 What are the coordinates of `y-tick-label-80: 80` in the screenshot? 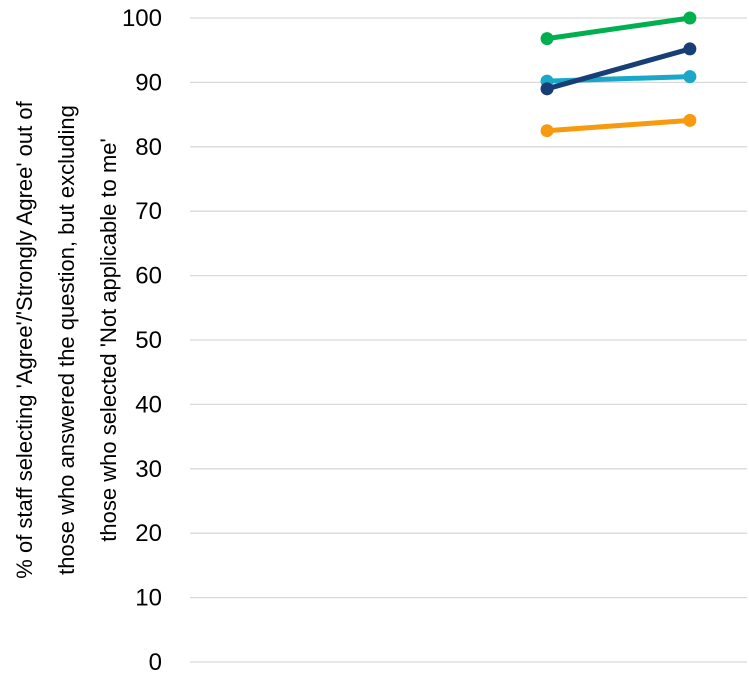 It's located at (148, 147).